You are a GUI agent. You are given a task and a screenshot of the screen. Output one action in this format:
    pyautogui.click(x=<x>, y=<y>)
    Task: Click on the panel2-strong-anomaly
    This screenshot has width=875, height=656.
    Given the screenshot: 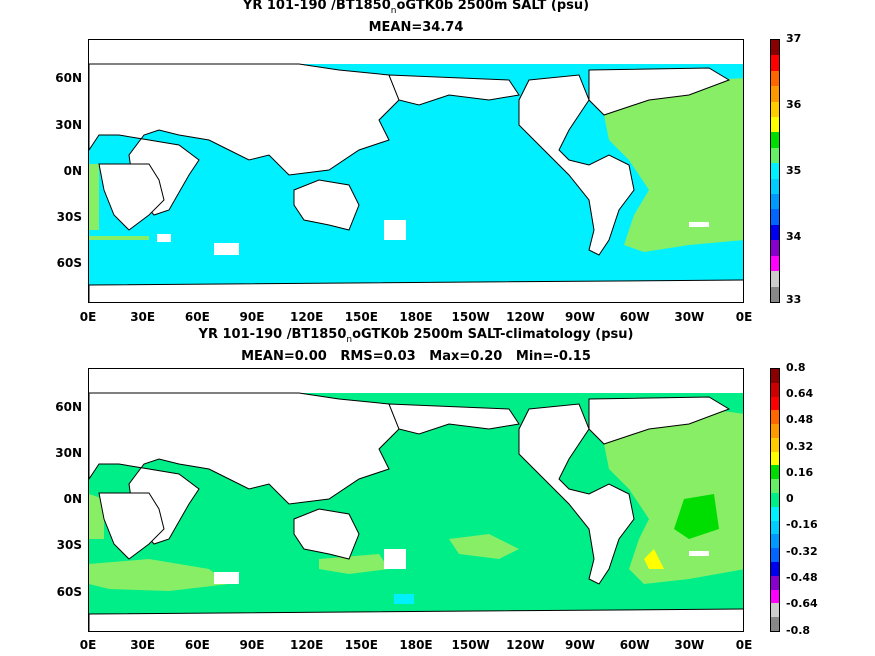 What is the action you would take?
    pyautogui.click(x=696, y=516)
    